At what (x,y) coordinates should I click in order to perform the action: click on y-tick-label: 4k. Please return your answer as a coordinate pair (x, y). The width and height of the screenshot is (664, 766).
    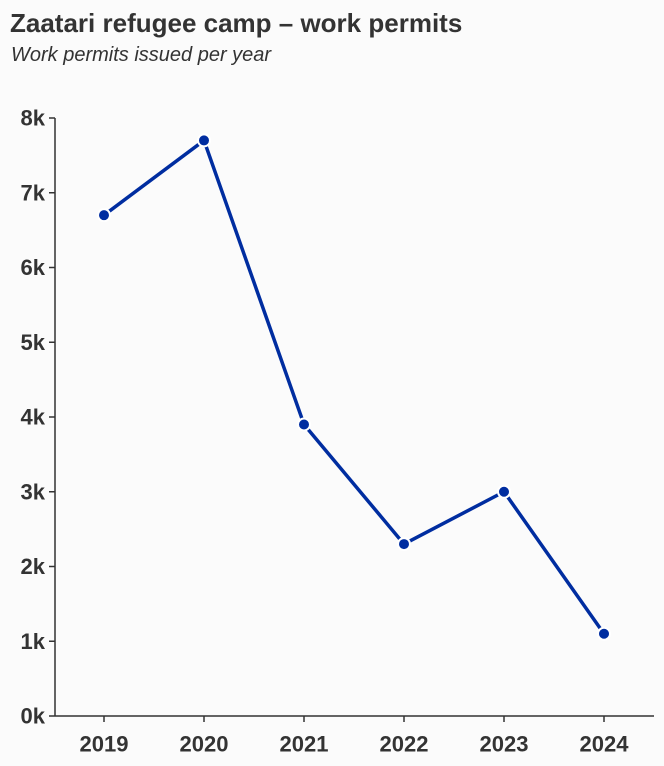
    Looking at the image, I should click on (33, 417).